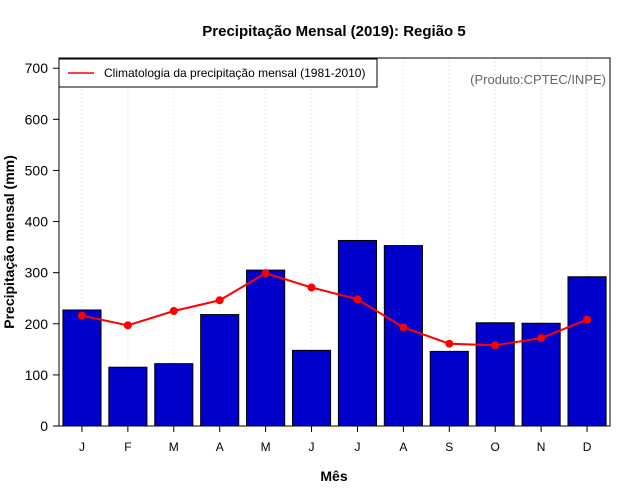 This screenshot has width=640, height=500. Describe the element at coordinates (37, 324) in the screenshot. I see `y-tick-label-200: 200` at that location.